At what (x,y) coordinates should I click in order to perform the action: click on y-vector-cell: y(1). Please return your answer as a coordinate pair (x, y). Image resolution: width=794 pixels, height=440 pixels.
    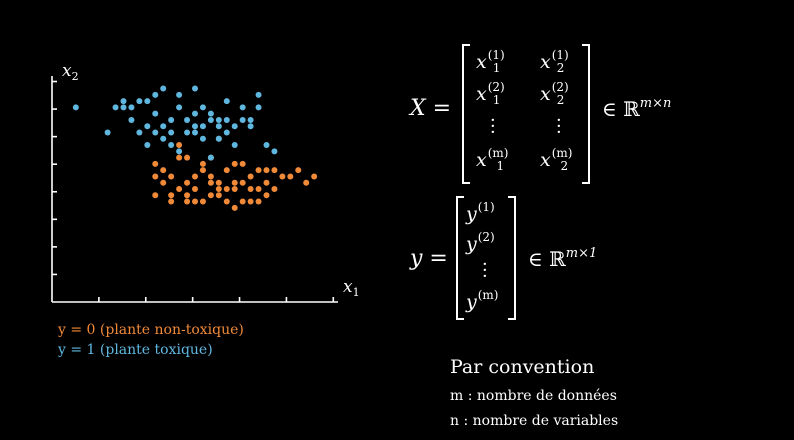
    Looking at the image, I should click on (480, 212).